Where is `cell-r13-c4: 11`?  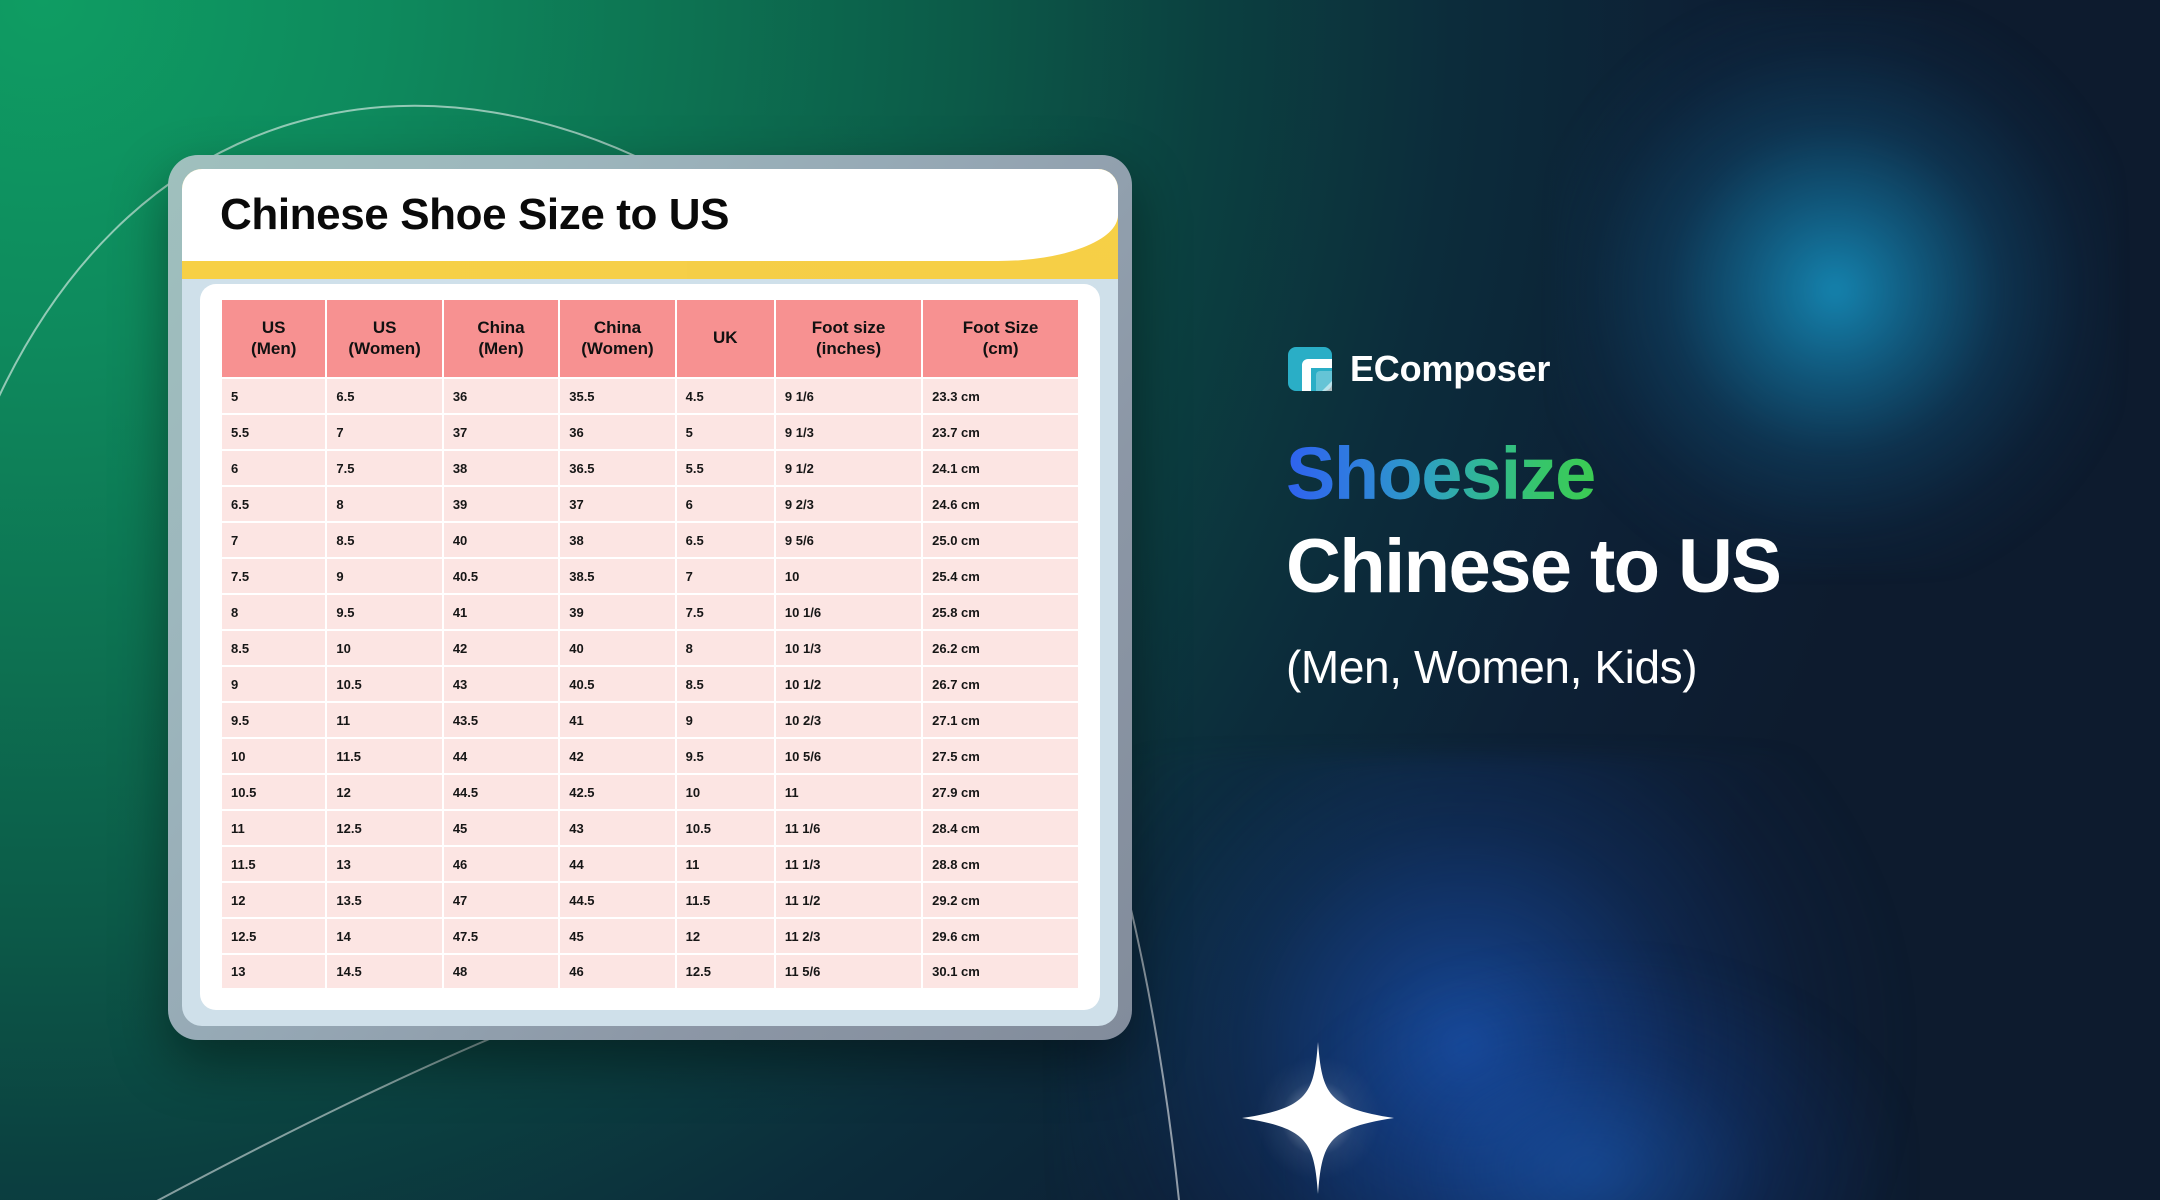 cell-r13-c4: 11 is located at coordinates (725, 864).